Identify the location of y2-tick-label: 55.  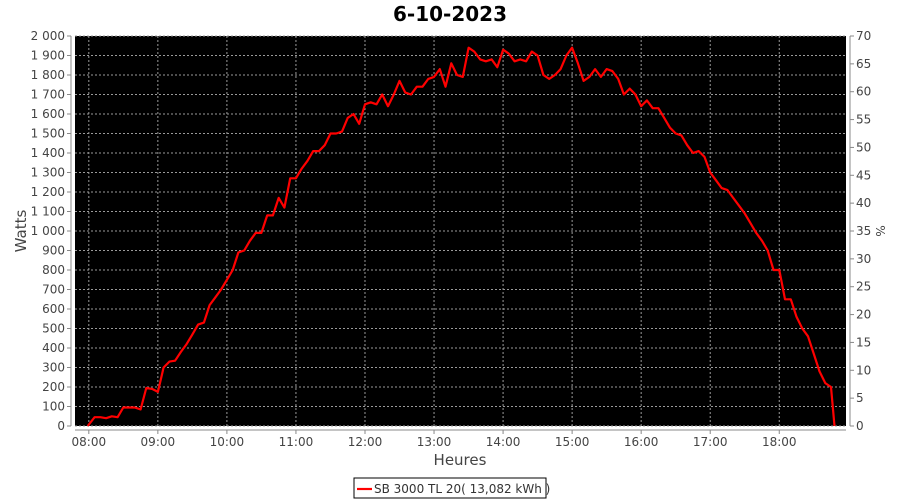
(863, 120).